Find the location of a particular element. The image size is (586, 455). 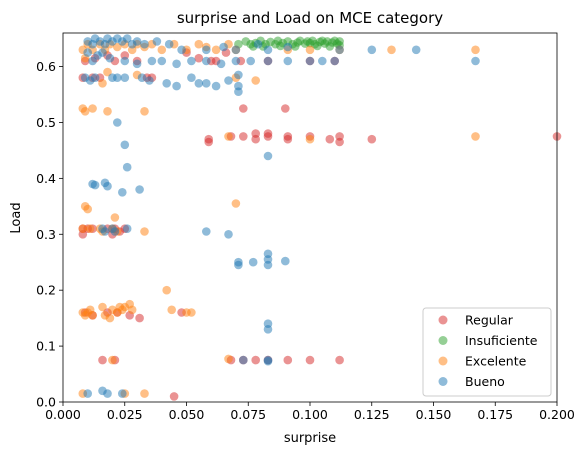

legend-label: Bueno is located at coordinates (485, 381).